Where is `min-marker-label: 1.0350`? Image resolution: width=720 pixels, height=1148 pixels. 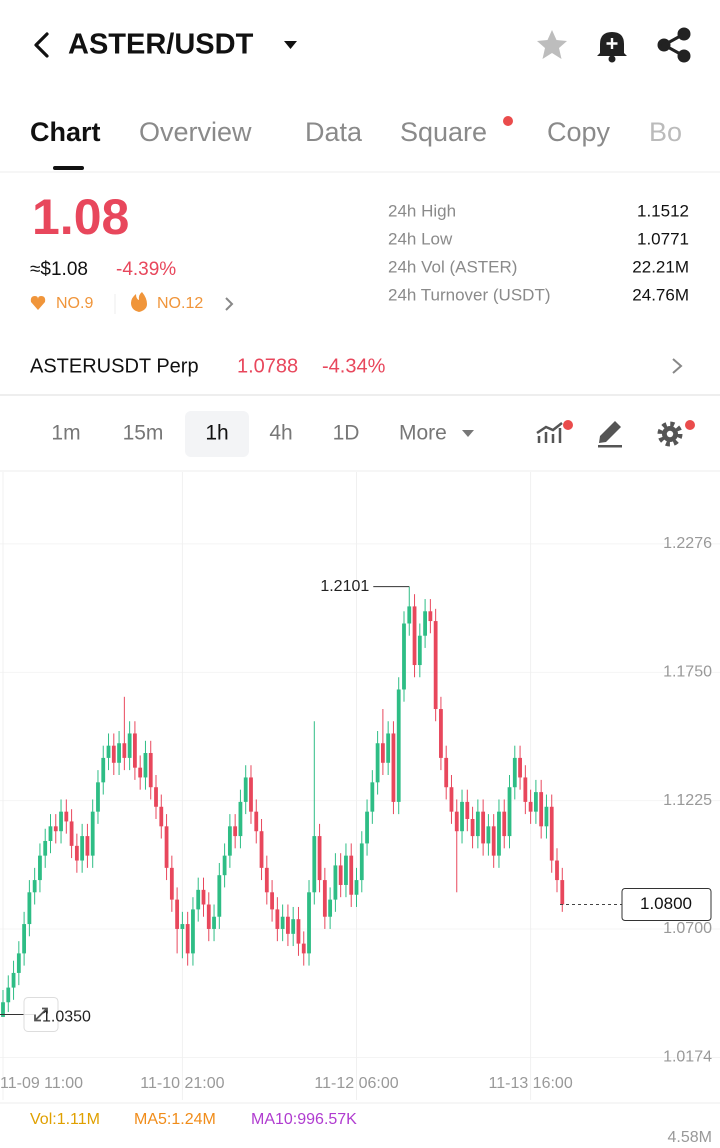
min-marker-label: 1.0350 is located at coordinates (66, 1017).